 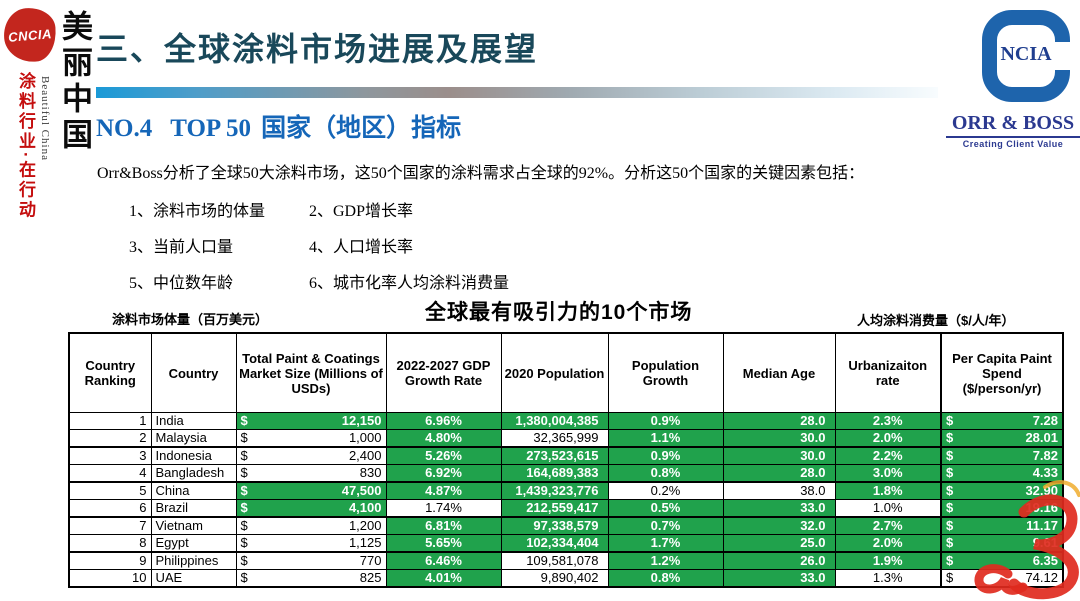 What do you see at coordinates (1013, 144) in the screenshot?
I see `orr-boss-tagline: Creating Client Value` at bounding box center [1013, 144].